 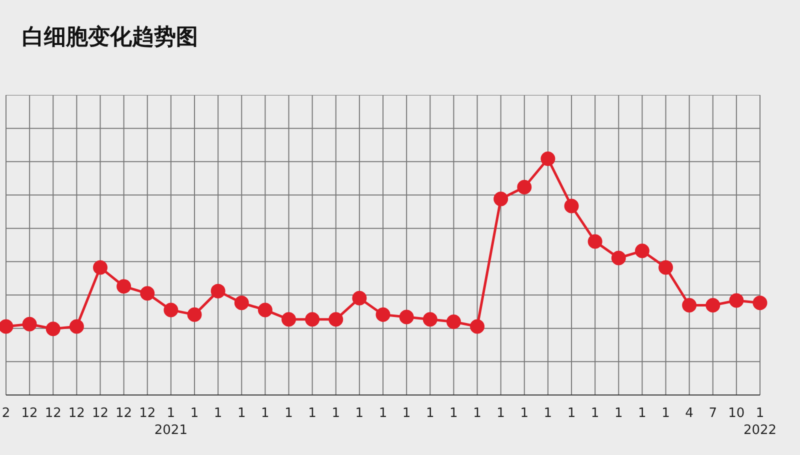 What do you see at coordinates (171, 422) in the screenshot?
I see `x-tick-label: 1 2021` at bounding box center [171, 422].